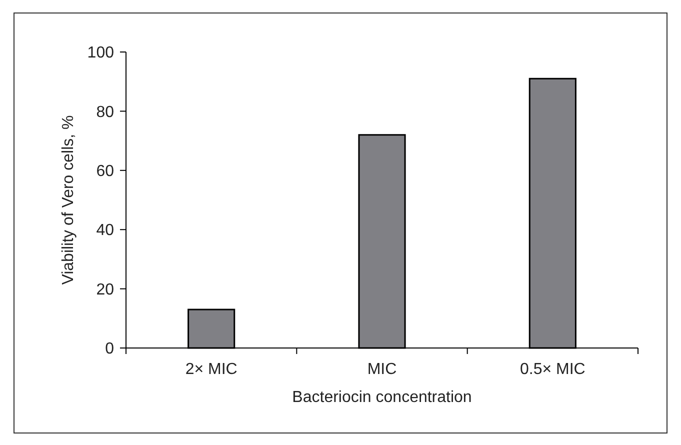  What do you see at coordinates (68, 200) in the screenshot?
I see `y-axis-title: Viability of Vero cells, %` at bounding box center [68, 200].